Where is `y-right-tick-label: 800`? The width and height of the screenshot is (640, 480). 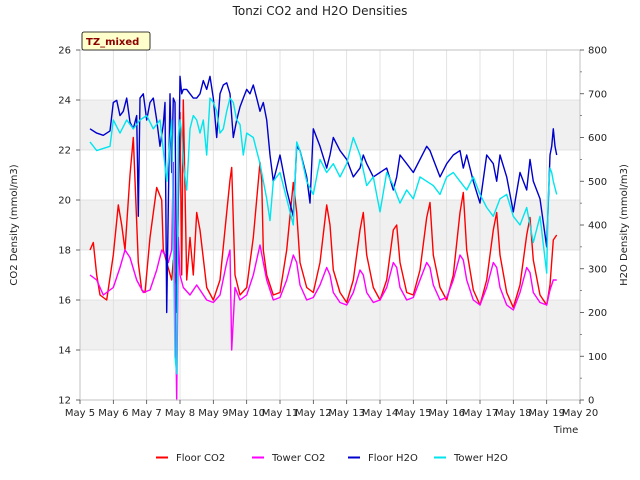 y-right-tick-label: 800 is located at coordinates (597, 51).